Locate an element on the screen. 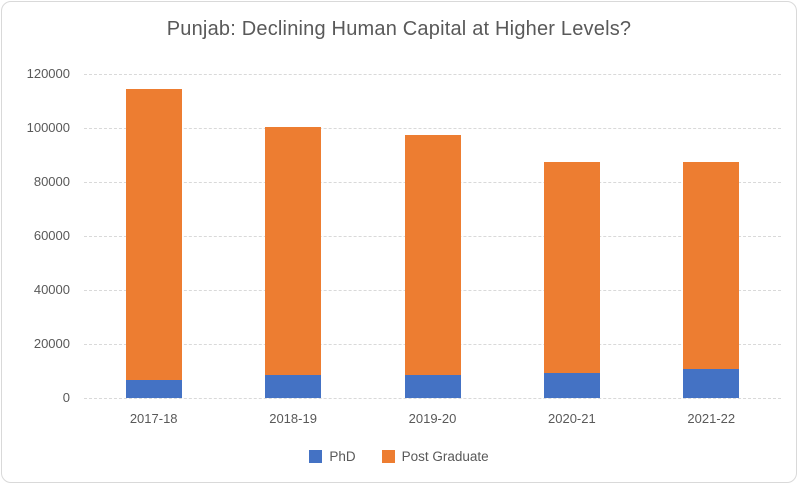 This screenshot has height=486, width=800. y-axis-tick-label-60000: 60000 is located at coordinates (51, 235).